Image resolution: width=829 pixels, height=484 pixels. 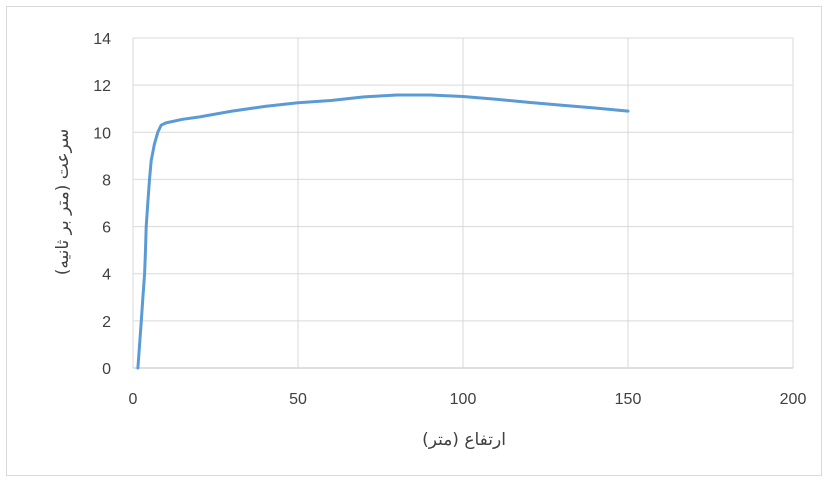 What do you see at coordinates (106, 180) in the screenshot?
I see `y-tick-label: 8` at bounding box center [106, 180].